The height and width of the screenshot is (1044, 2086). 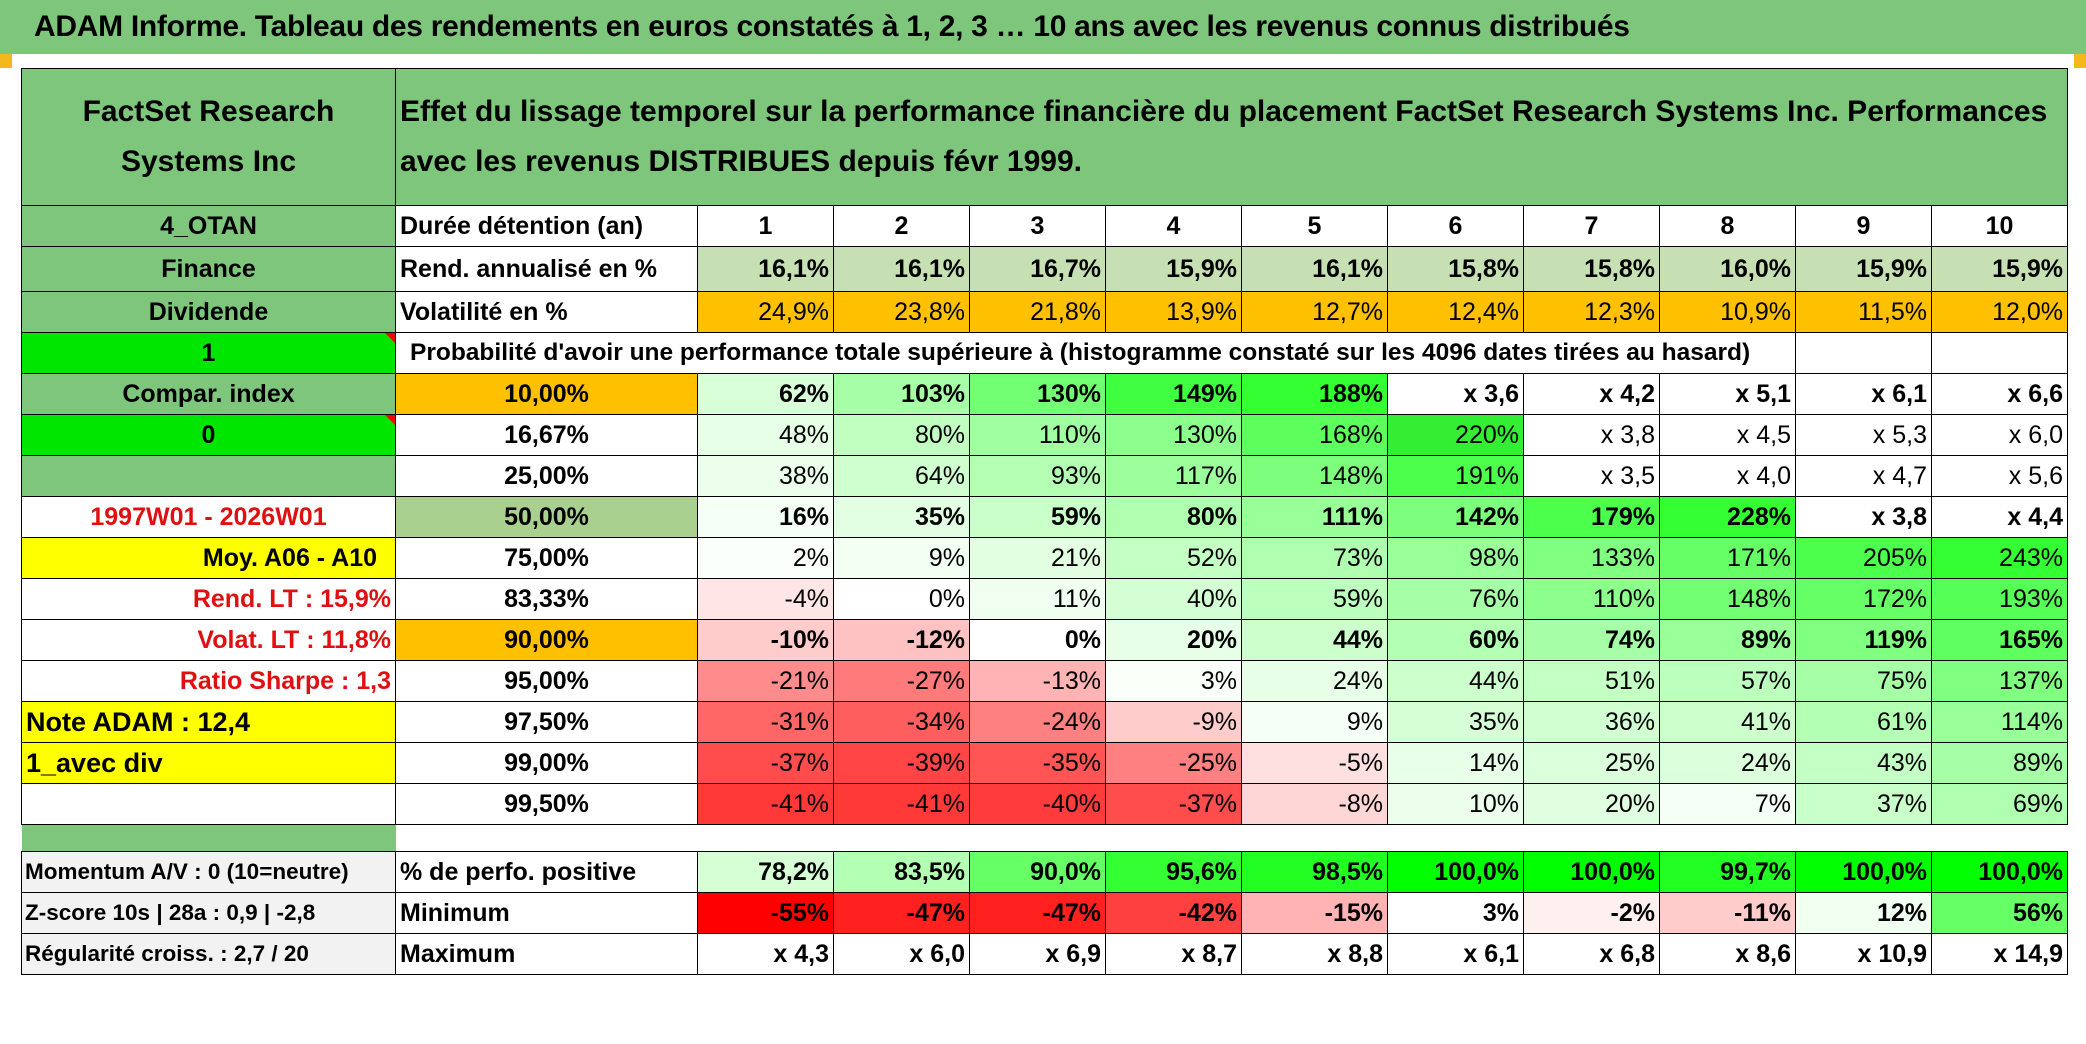 What do you see at coordinates (208, 312) in the screenshot?
I see `dividend-label: Dividende` at bounding box center [208, 312].